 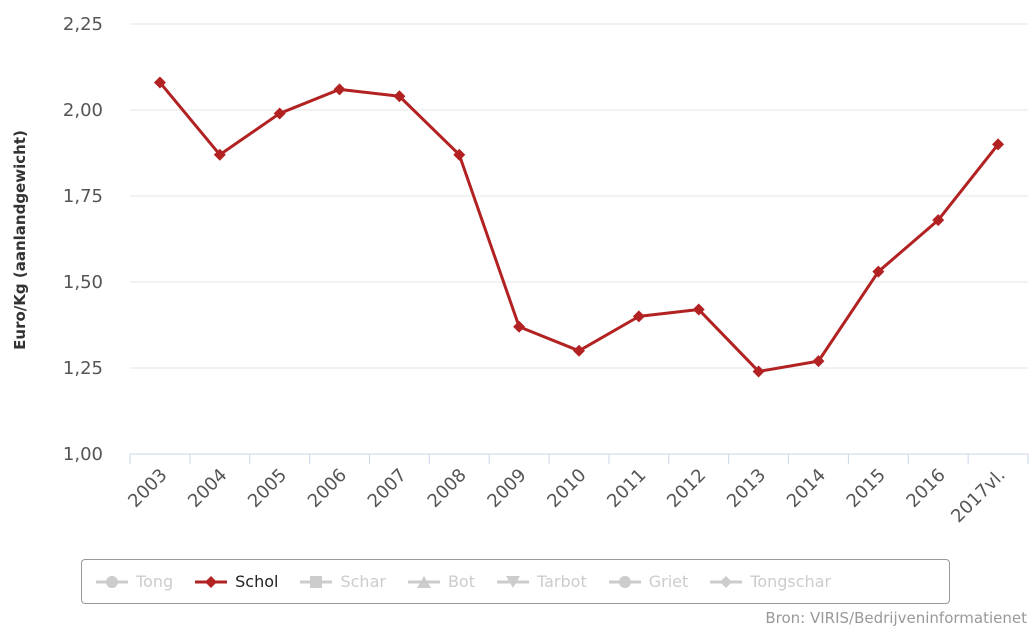 I want to click on triangle-marker-icon, so click(x=423, y=581).